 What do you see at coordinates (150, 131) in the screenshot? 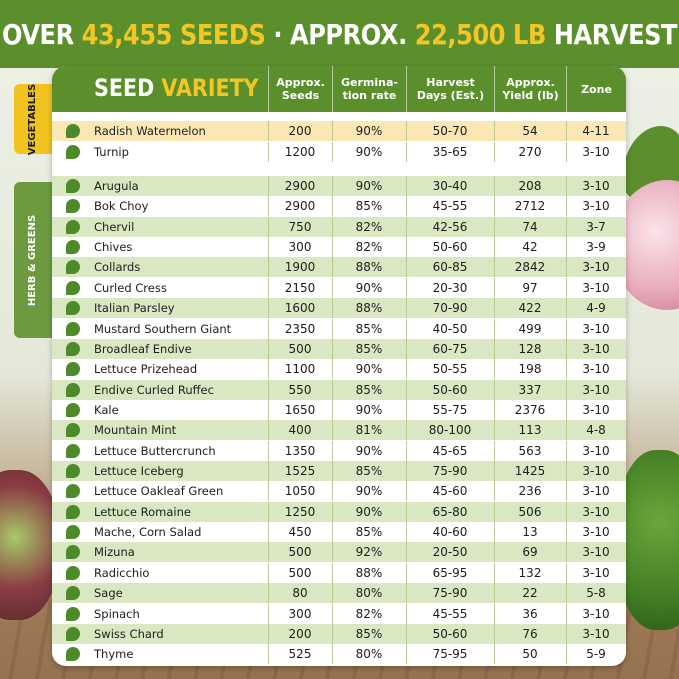
I see `row-variety-name: Radish Watermelon` at bounding box center [150, 131].